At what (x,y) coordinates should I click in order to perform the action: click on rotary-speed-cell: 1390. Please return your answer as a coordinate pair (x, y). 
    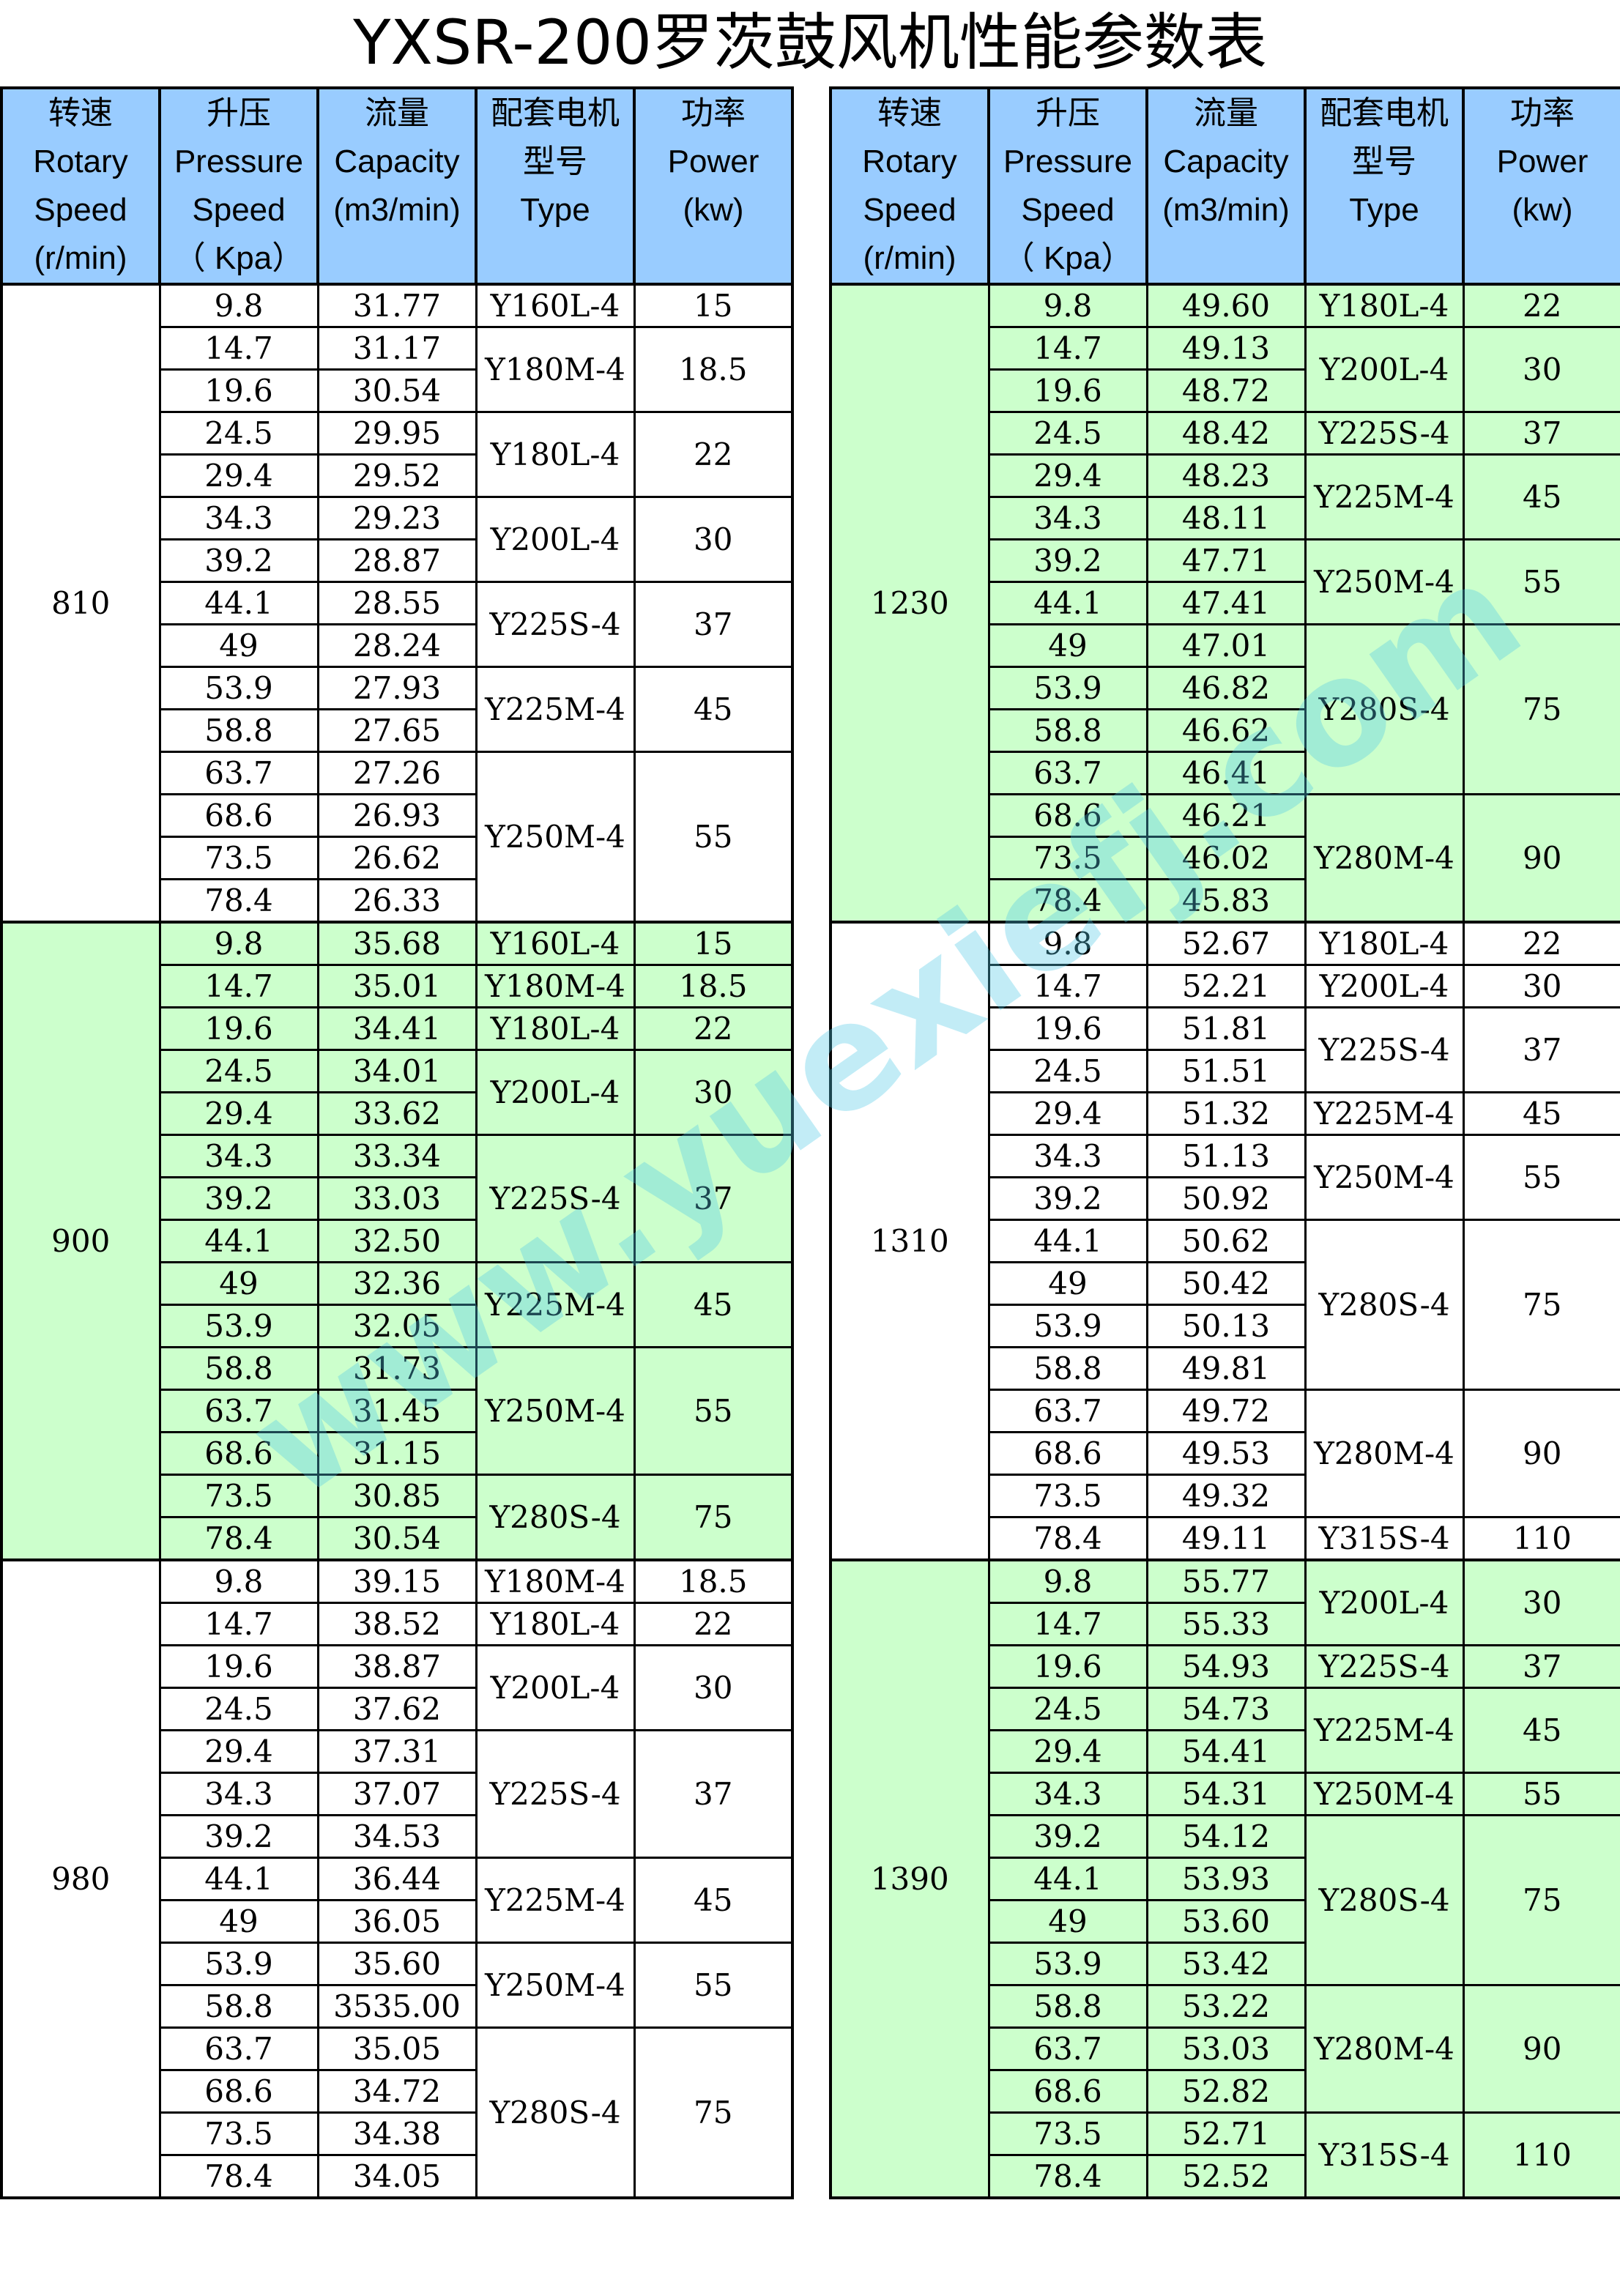
    Looking at the image, I should click on (909, 1878).